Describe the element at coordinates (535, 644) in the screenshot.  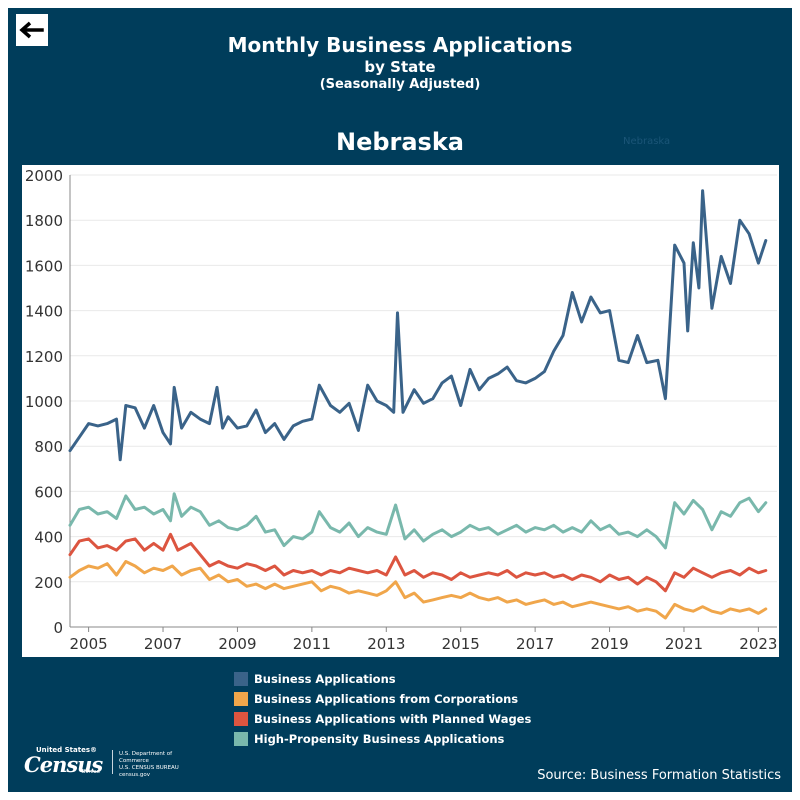
I see `x-tick-label: 2017` at that location.